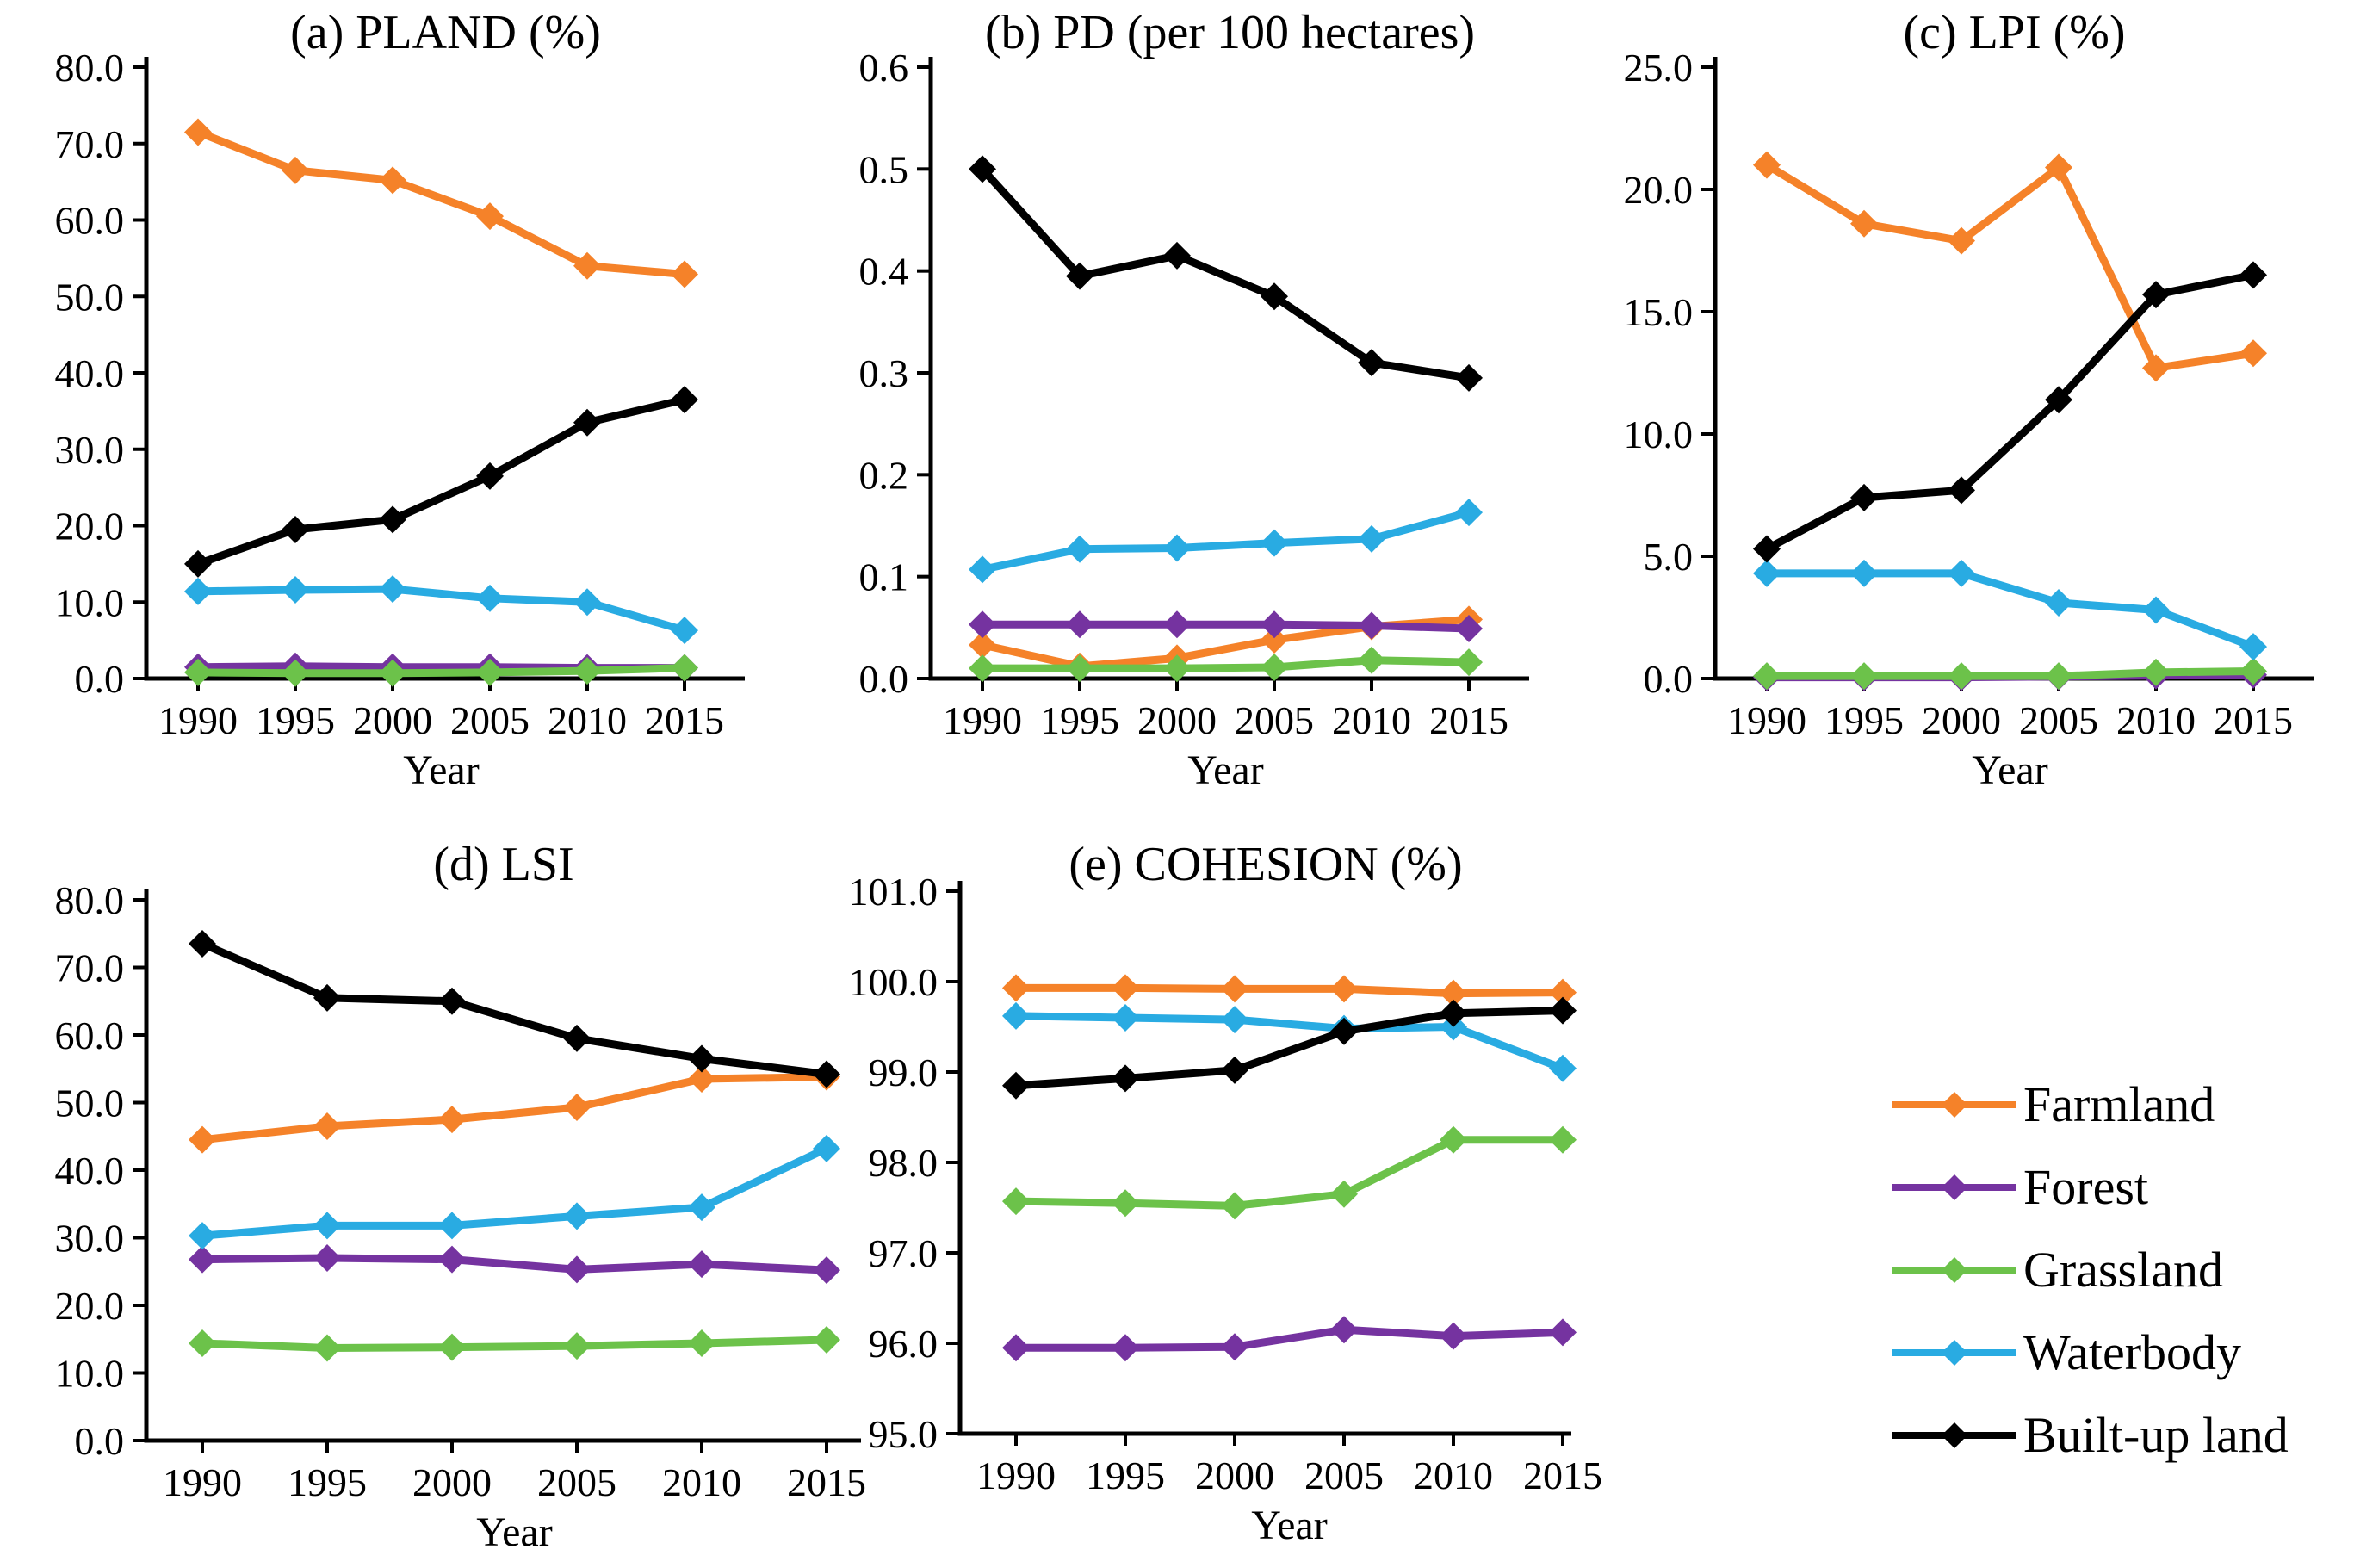  I want to click on waterbody-line-marker-icon, so click(1954, 1353).